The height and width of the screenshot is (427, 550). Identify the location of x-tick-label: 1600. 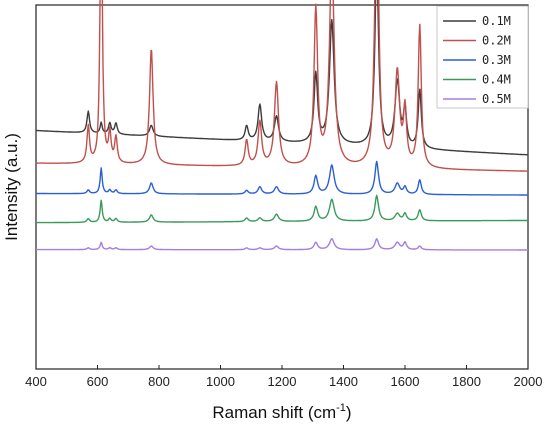
(405, 381).